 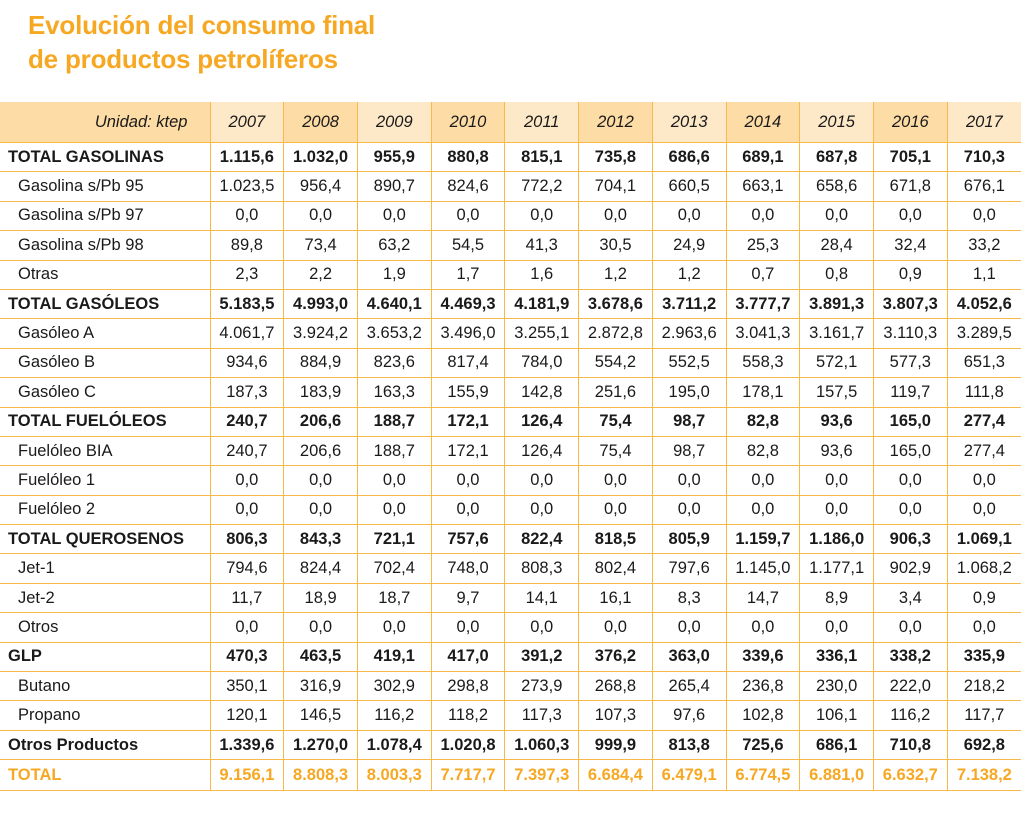 I want to click on value-cell: 686,6, so click(x=689, y=157).